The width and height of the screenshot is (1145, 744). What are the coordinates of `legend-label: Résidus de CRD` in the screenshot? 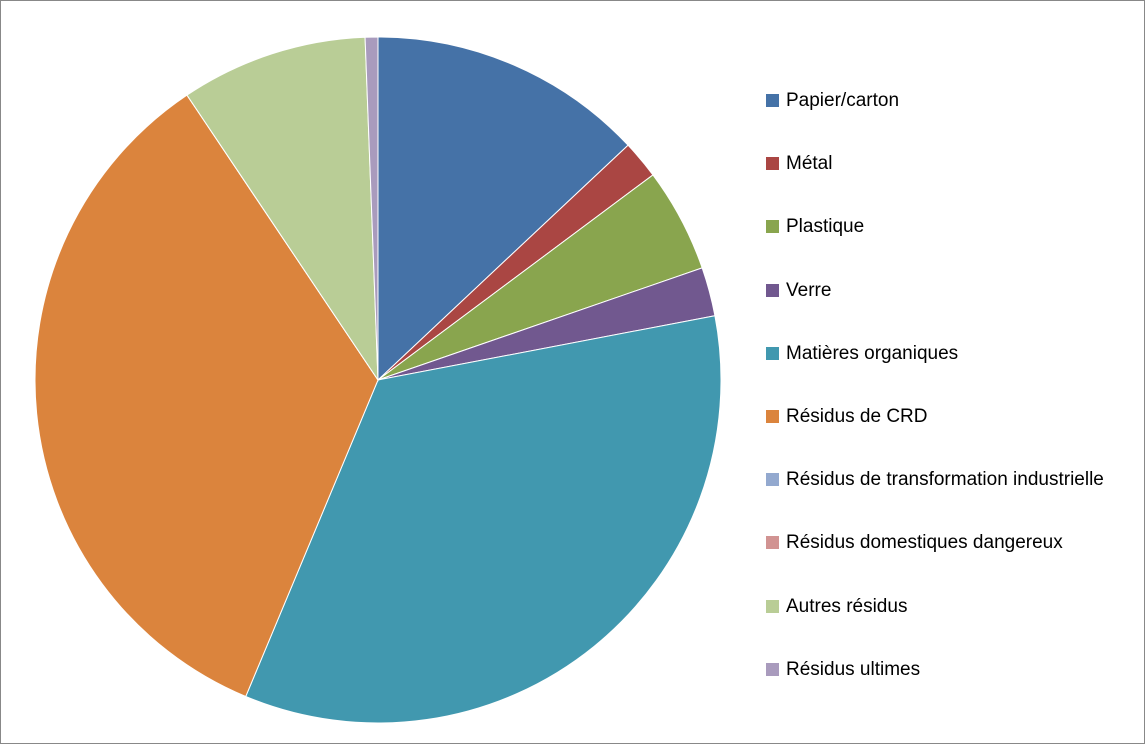 It's located at (857, 416).